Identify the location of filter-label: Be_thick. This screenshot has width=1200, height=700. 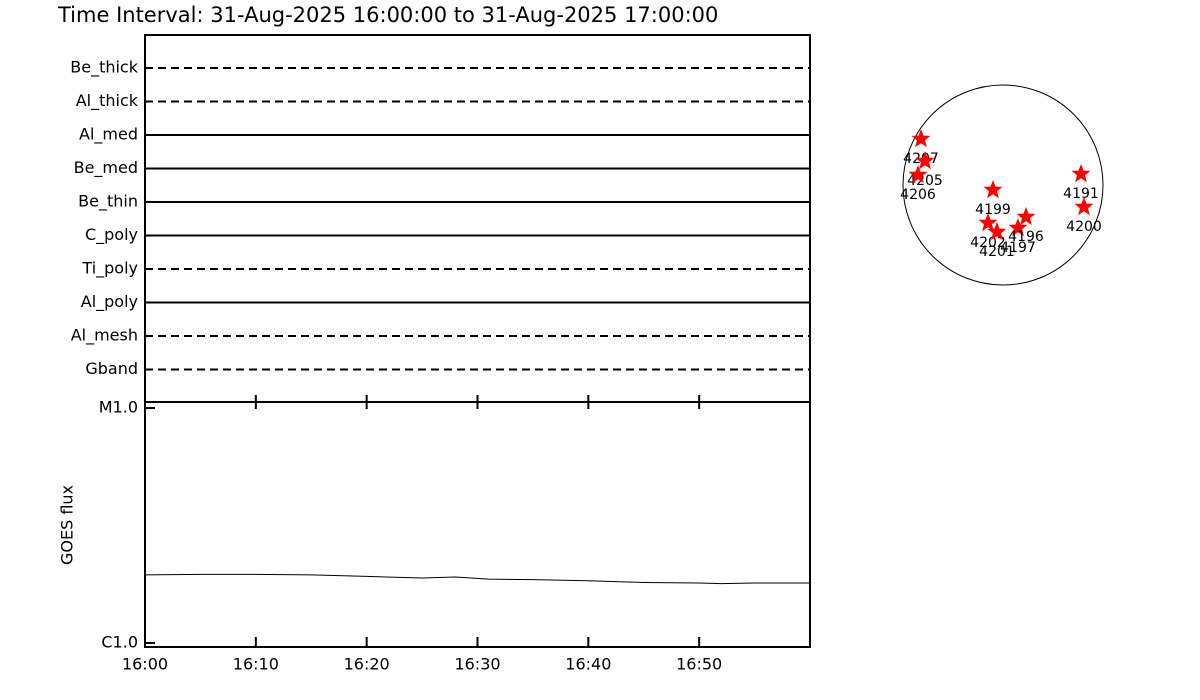
(104, 68).